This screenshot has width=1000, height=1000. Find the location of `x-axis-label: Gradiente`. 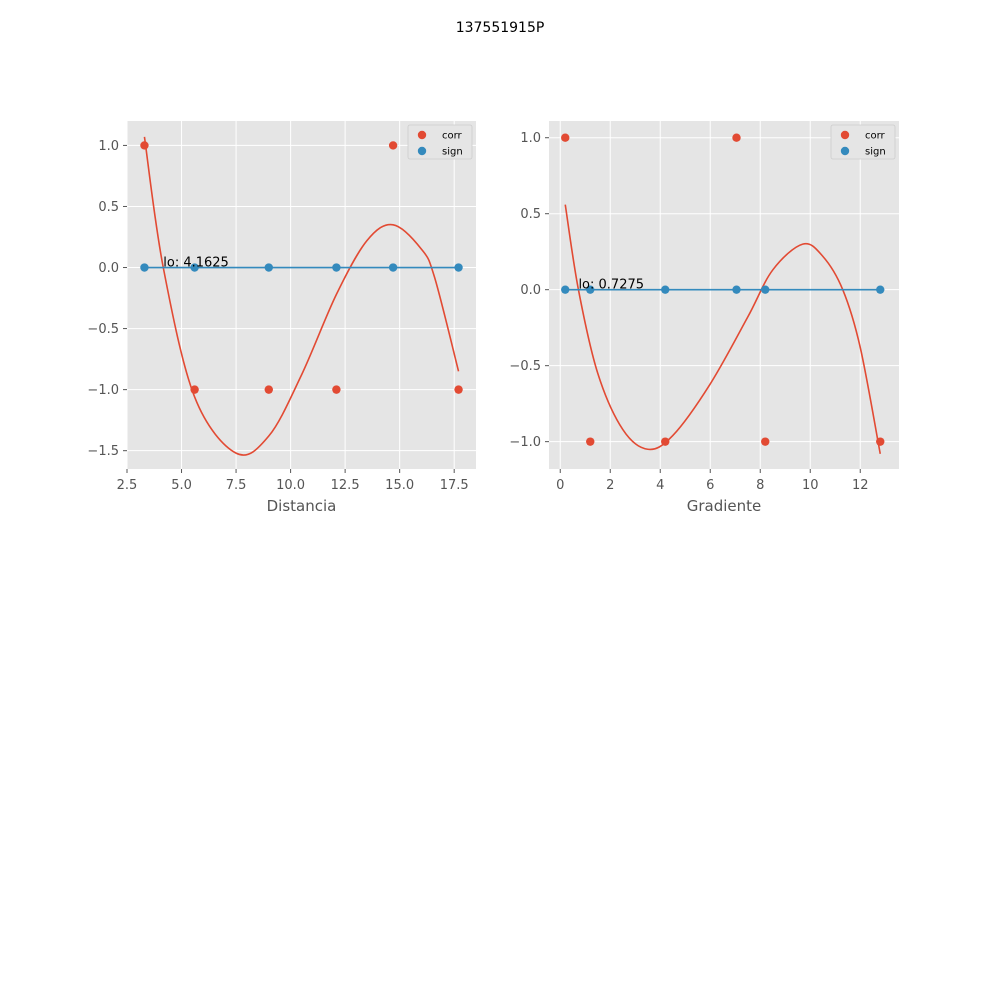

x-axis-label: Gradiente is located at coordinates (724, 506).